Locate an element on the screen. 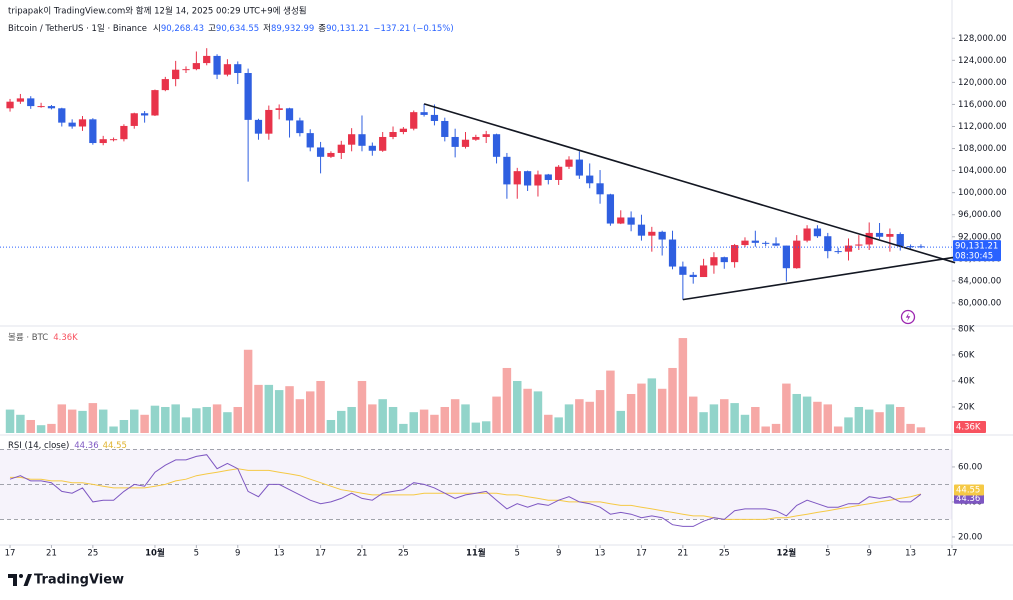 This screenshot has height=600, width=1013. low-label: 저 is located at coordinates (267, 29).